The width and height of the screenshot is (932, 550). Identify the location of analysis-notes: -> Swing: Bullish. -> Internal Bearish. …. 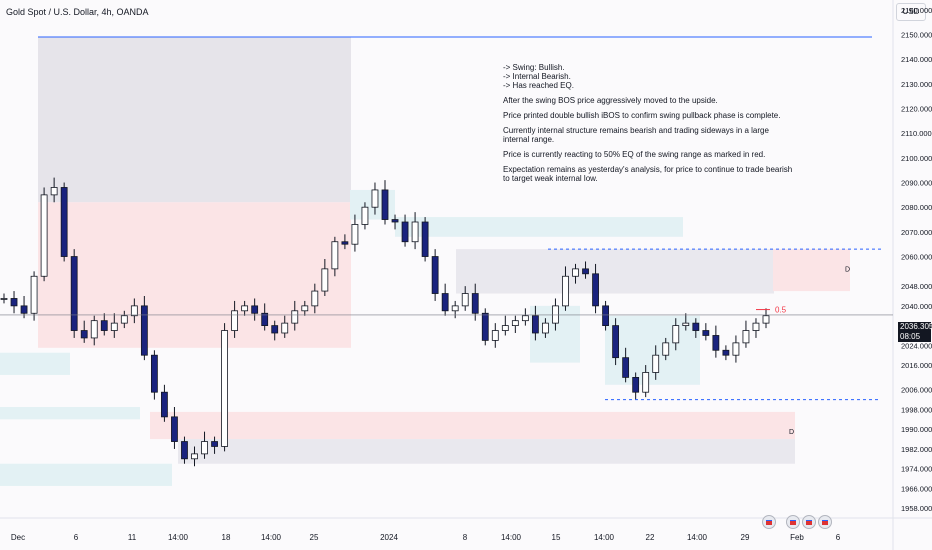
(648, 126).